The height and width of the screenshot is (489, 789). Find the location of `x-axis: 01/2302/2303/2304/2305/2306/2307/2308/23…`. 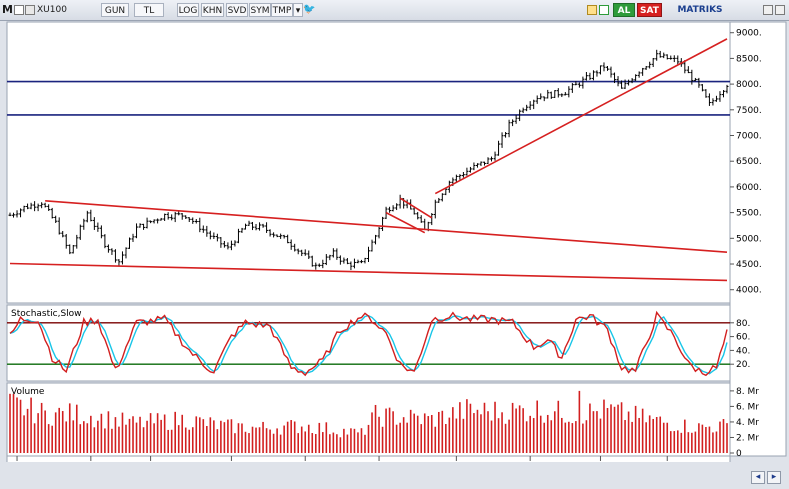

x-axis: 01/2302/2303/2304/2305/2306/2307/2308/23… is located at coordinates (342, 458).